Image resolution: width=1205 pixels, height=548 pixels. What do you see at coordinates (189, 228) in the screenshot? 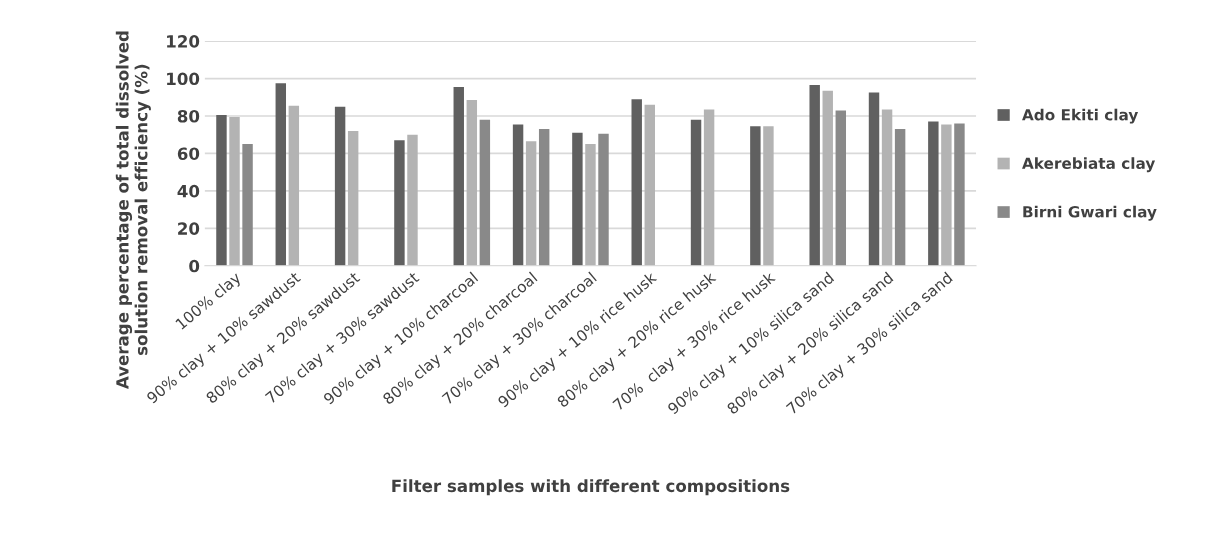
I see `y-tick-label: 20` at bounding box center [189, 228].